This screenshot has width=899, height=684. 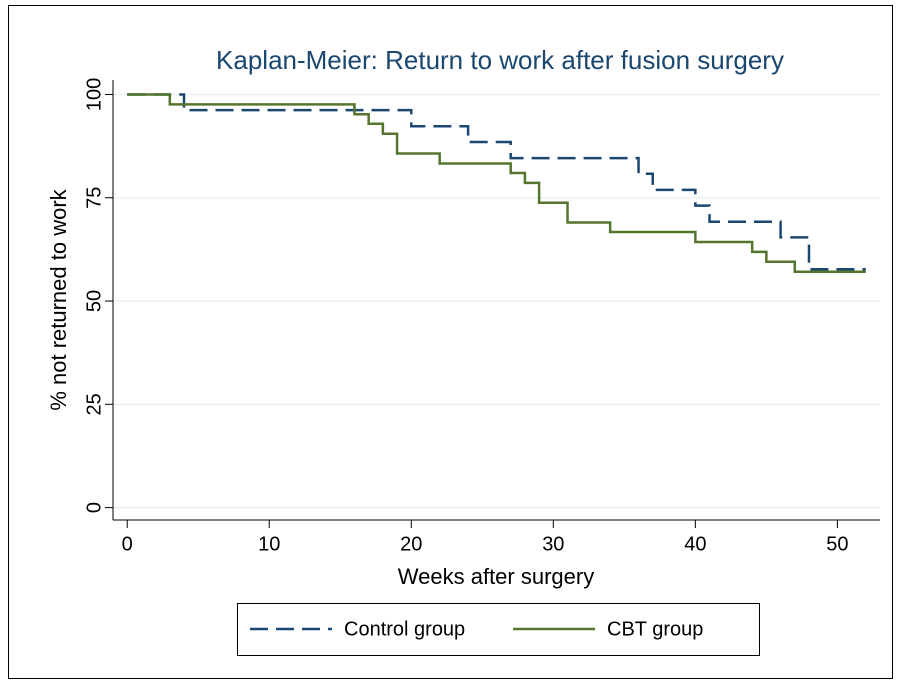 I want to click on x-tick-label: 10, so click(x=269, y=544).